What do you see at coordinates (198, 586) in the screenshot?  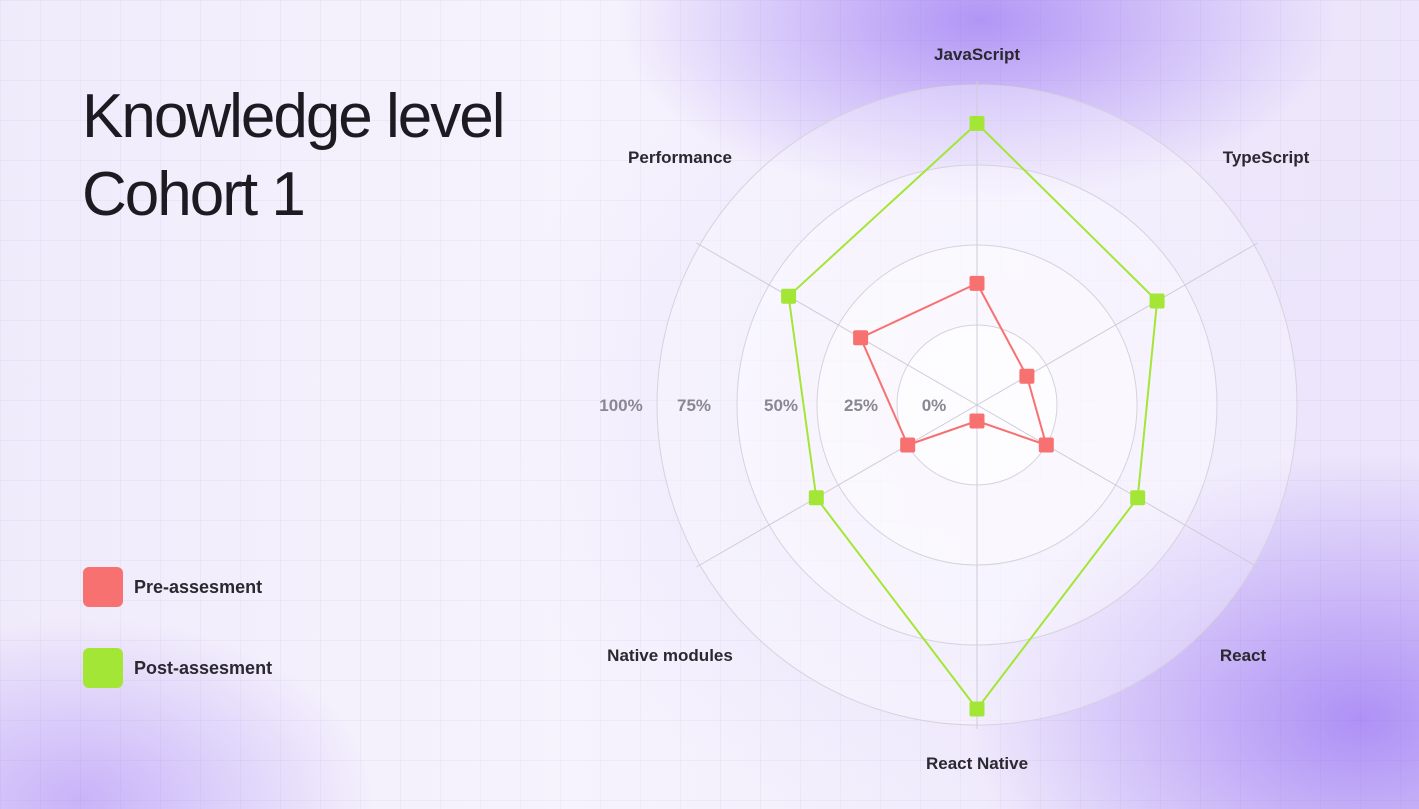 I see `legend-label-pre: Pre-assesment` at bounding box center [198, 586].